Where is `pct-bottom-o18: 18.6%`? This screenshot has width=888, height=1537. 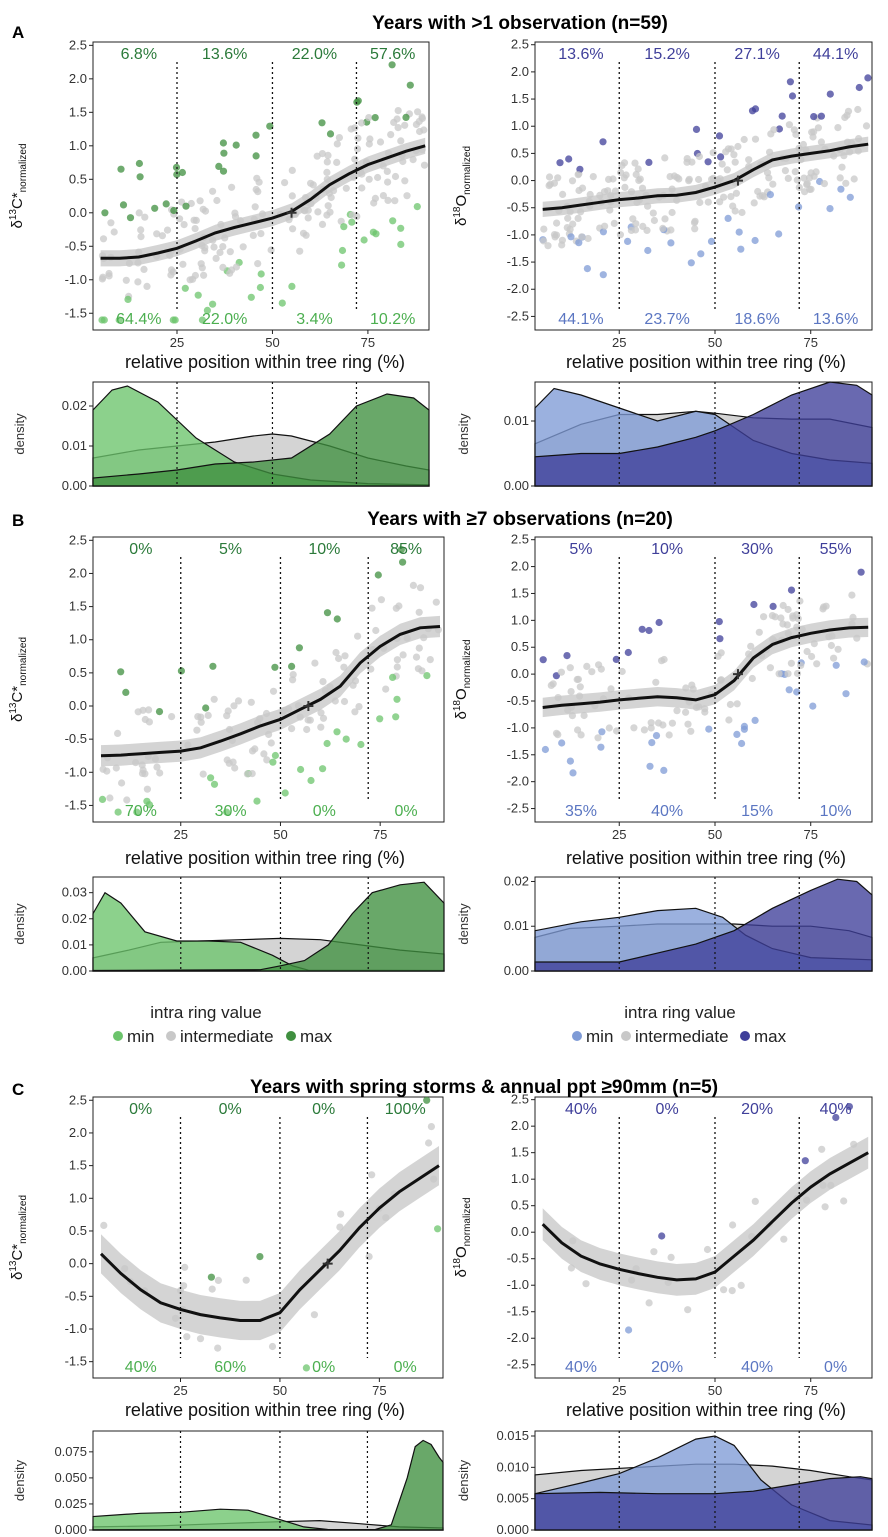
pct-bottom-o18: 18.6% is located at coordinates (756, 319).